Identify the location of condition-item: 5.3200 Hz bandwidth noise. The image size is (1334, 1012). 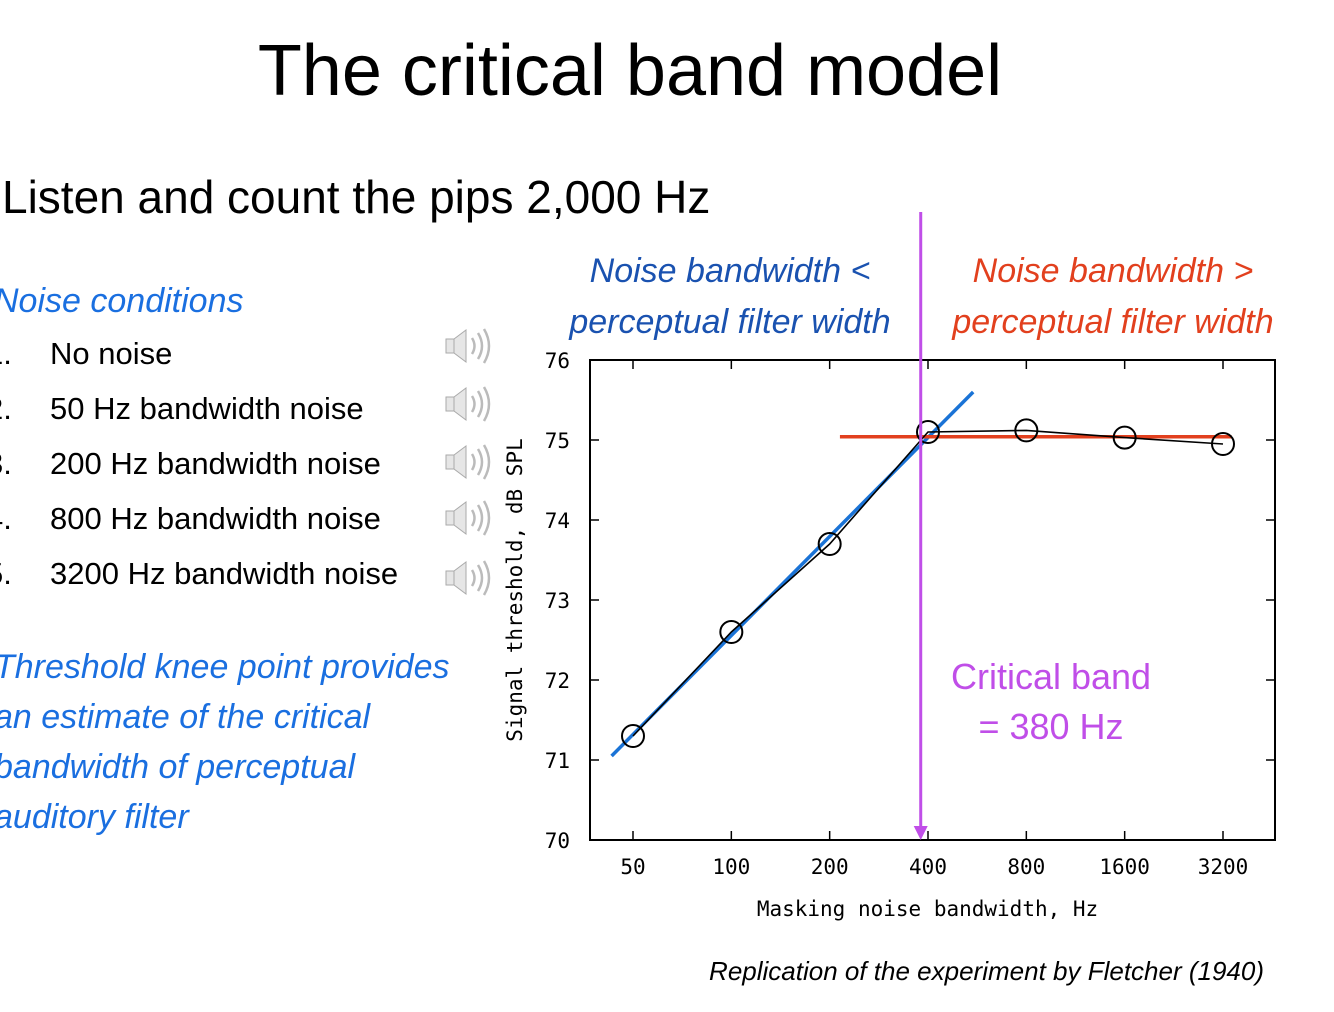
(199, 573).